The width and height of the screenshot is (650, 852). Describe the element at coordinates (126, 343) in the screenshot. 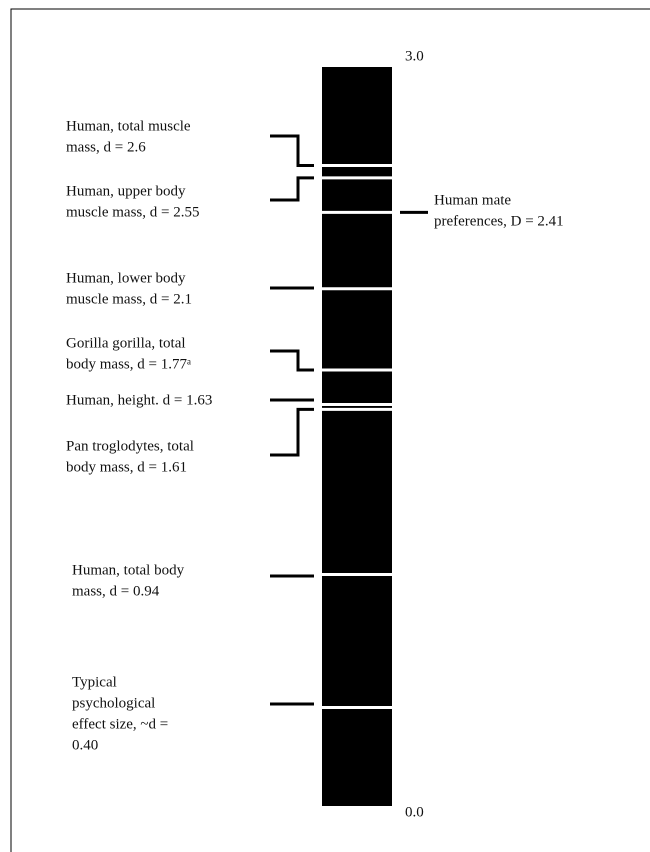

I see `marker-label: Gorilla gorilla, total` at that location.